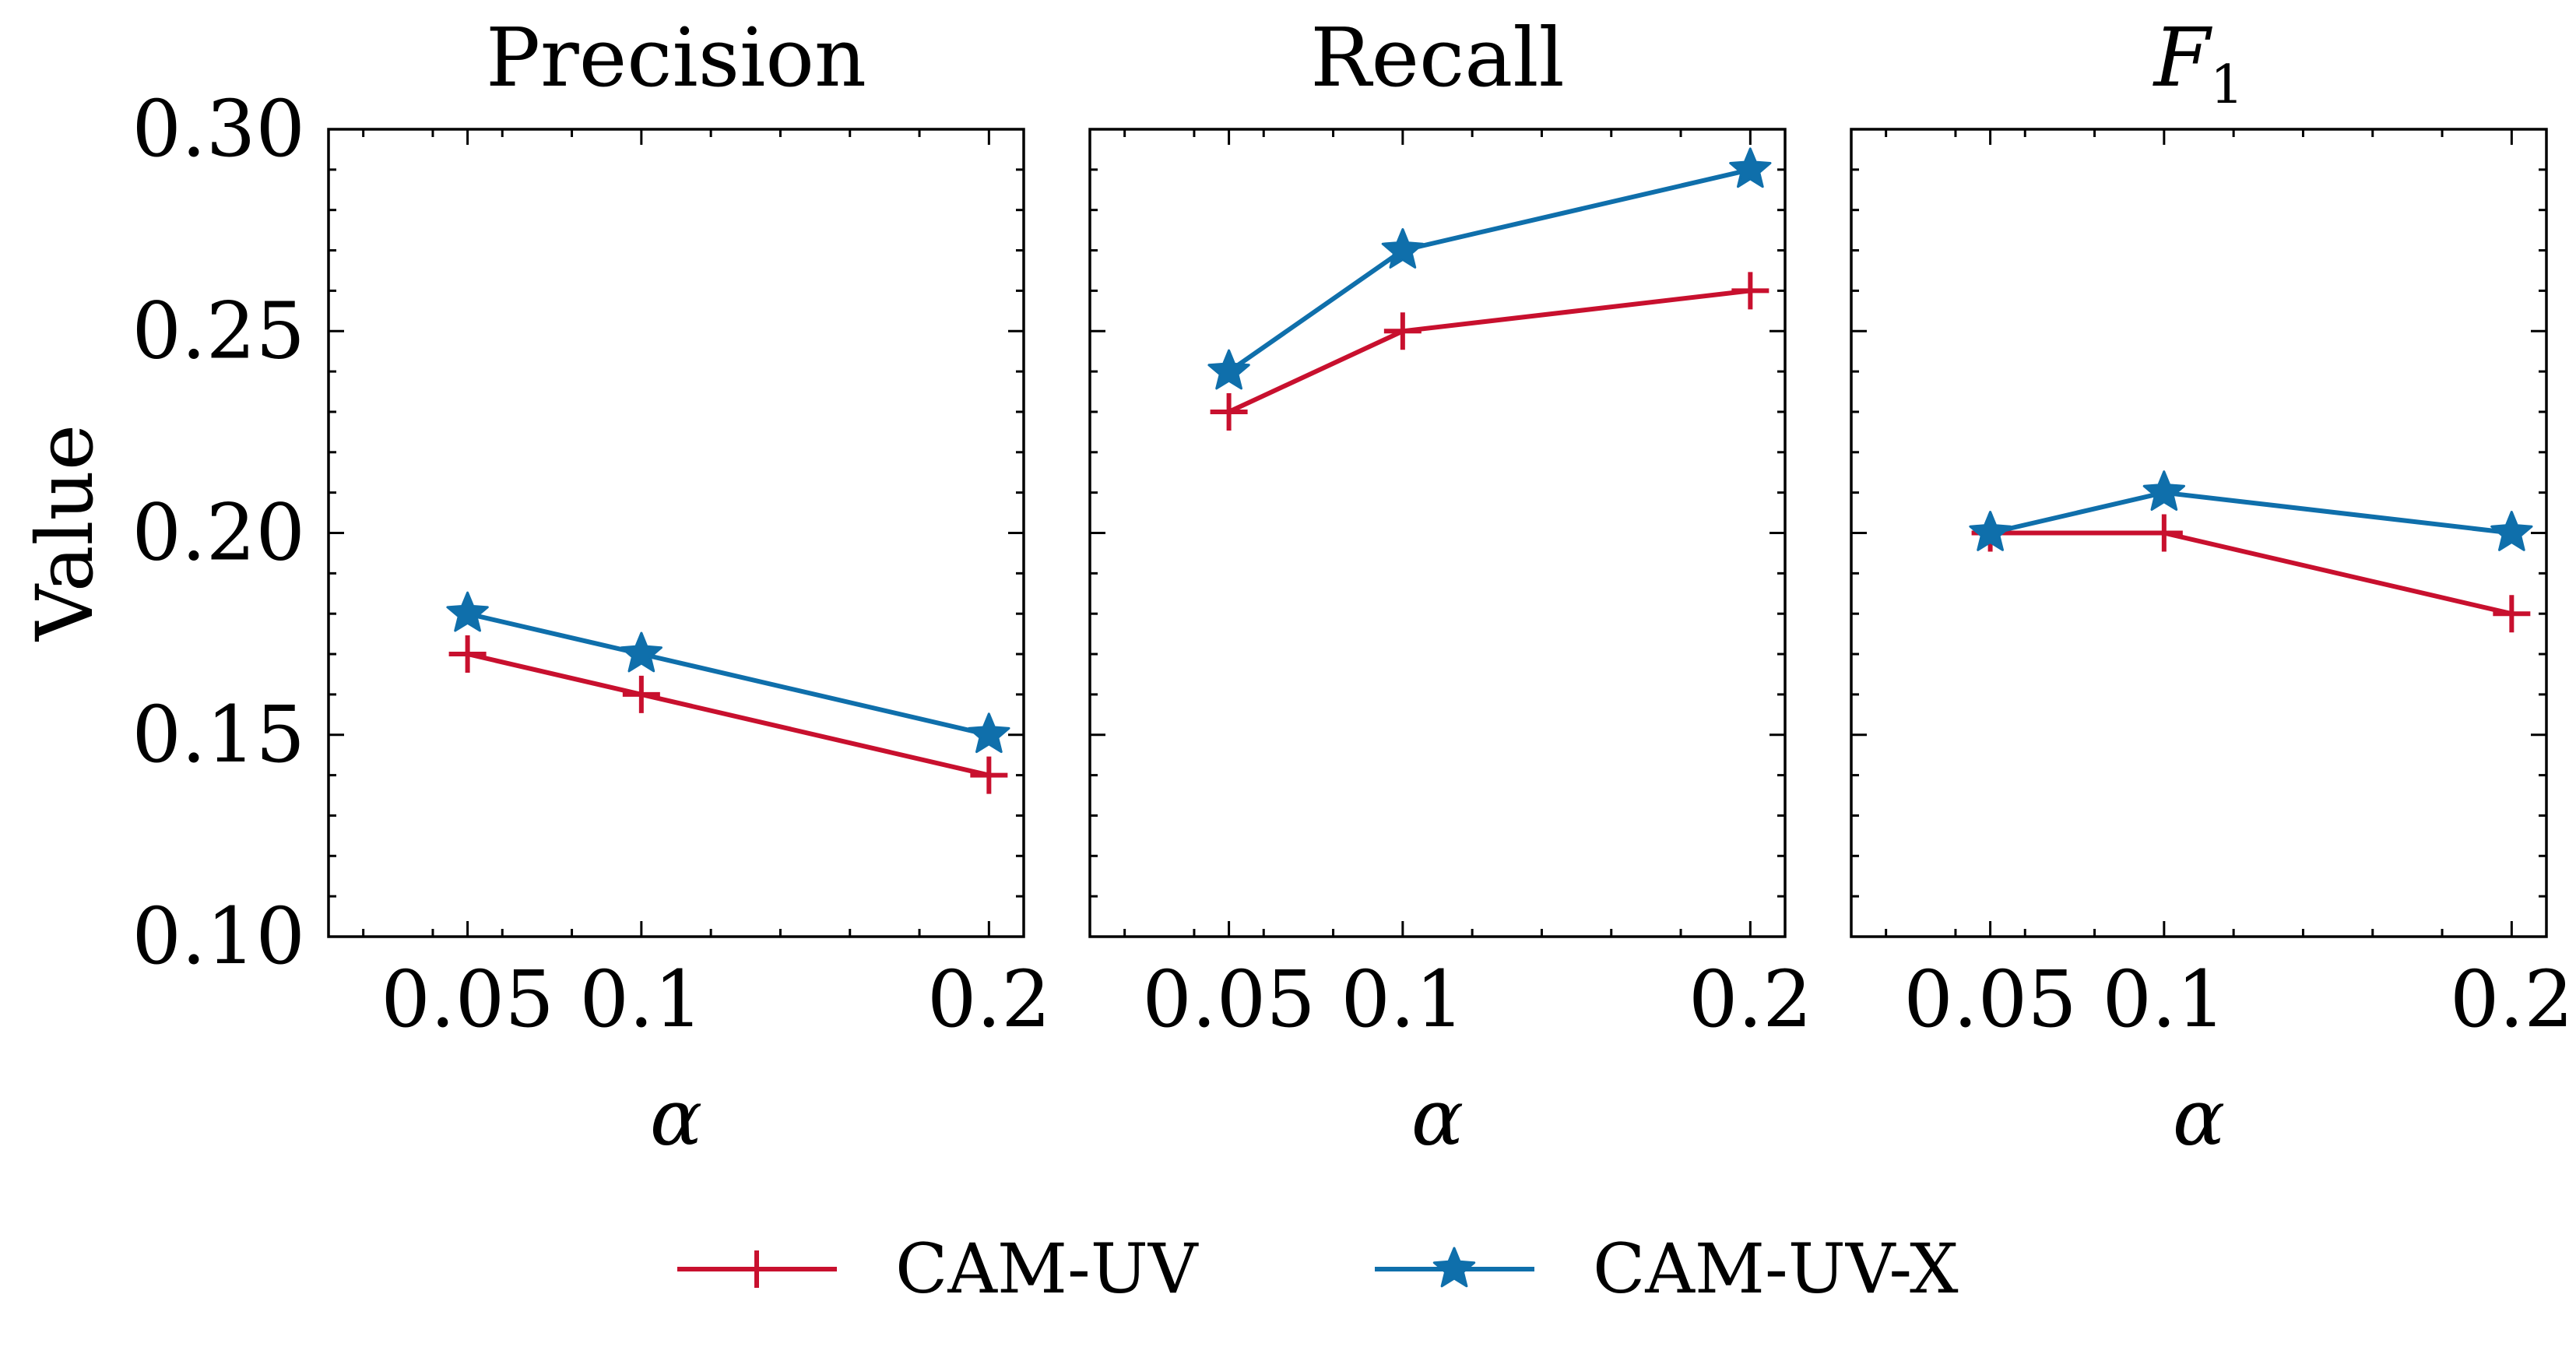 The height and width of the screenshot is (1354, 2576). Describe the element at coordinates (2227, 85) in the screenshot. I see `panel-title-subscript: 1` at that location.